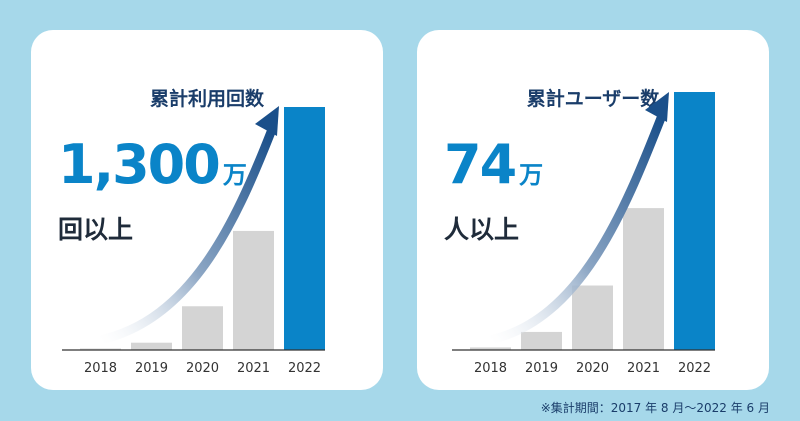 The height and width of the screenshot is (421, 800). Describe the element at coordinates (482, 229) in the screenshot. I see `headline-subtext: 人以上` at that location.